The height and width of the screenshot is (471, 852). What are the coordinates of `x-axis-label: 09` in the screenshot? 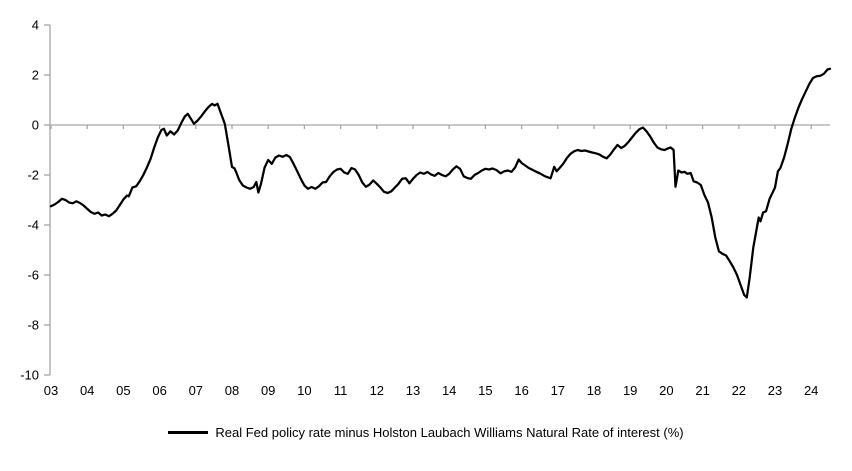 It's located at (268, 390).